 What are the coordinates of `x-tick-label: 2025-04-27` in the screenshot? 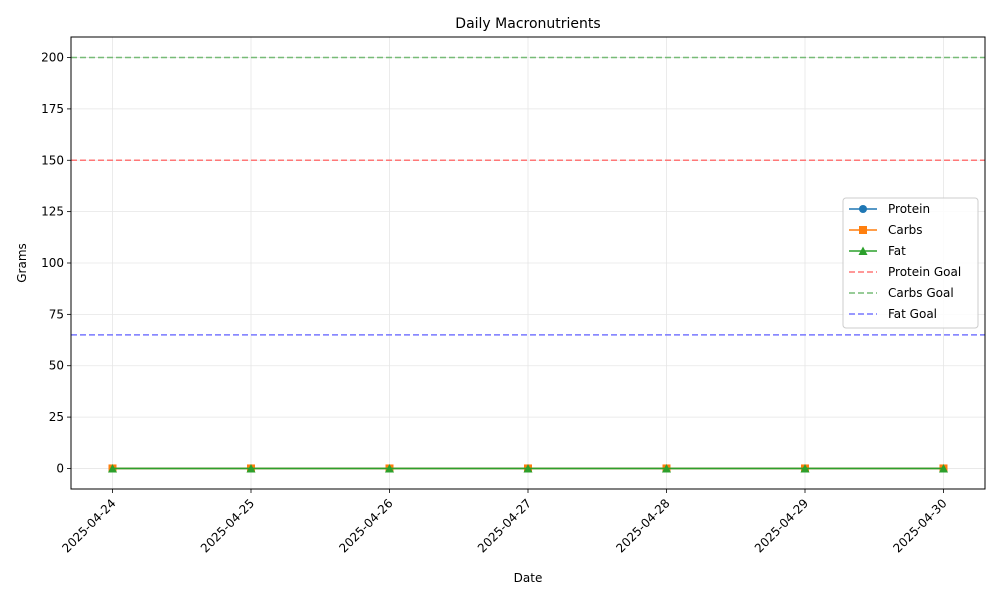 It's located at (504, 525).